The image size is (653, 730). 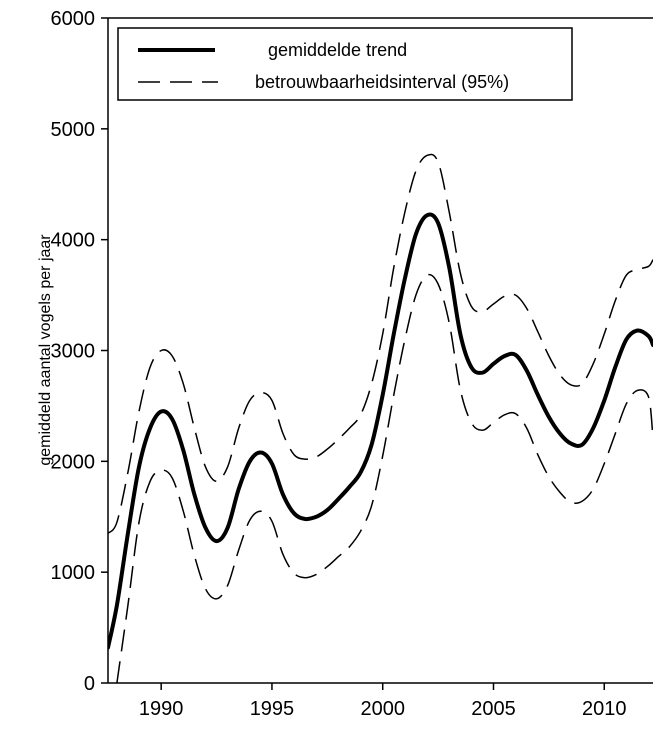 I want to click on y-axis-label: gemiddeld aantal vogels per jaar, so click(x=45, y=350).